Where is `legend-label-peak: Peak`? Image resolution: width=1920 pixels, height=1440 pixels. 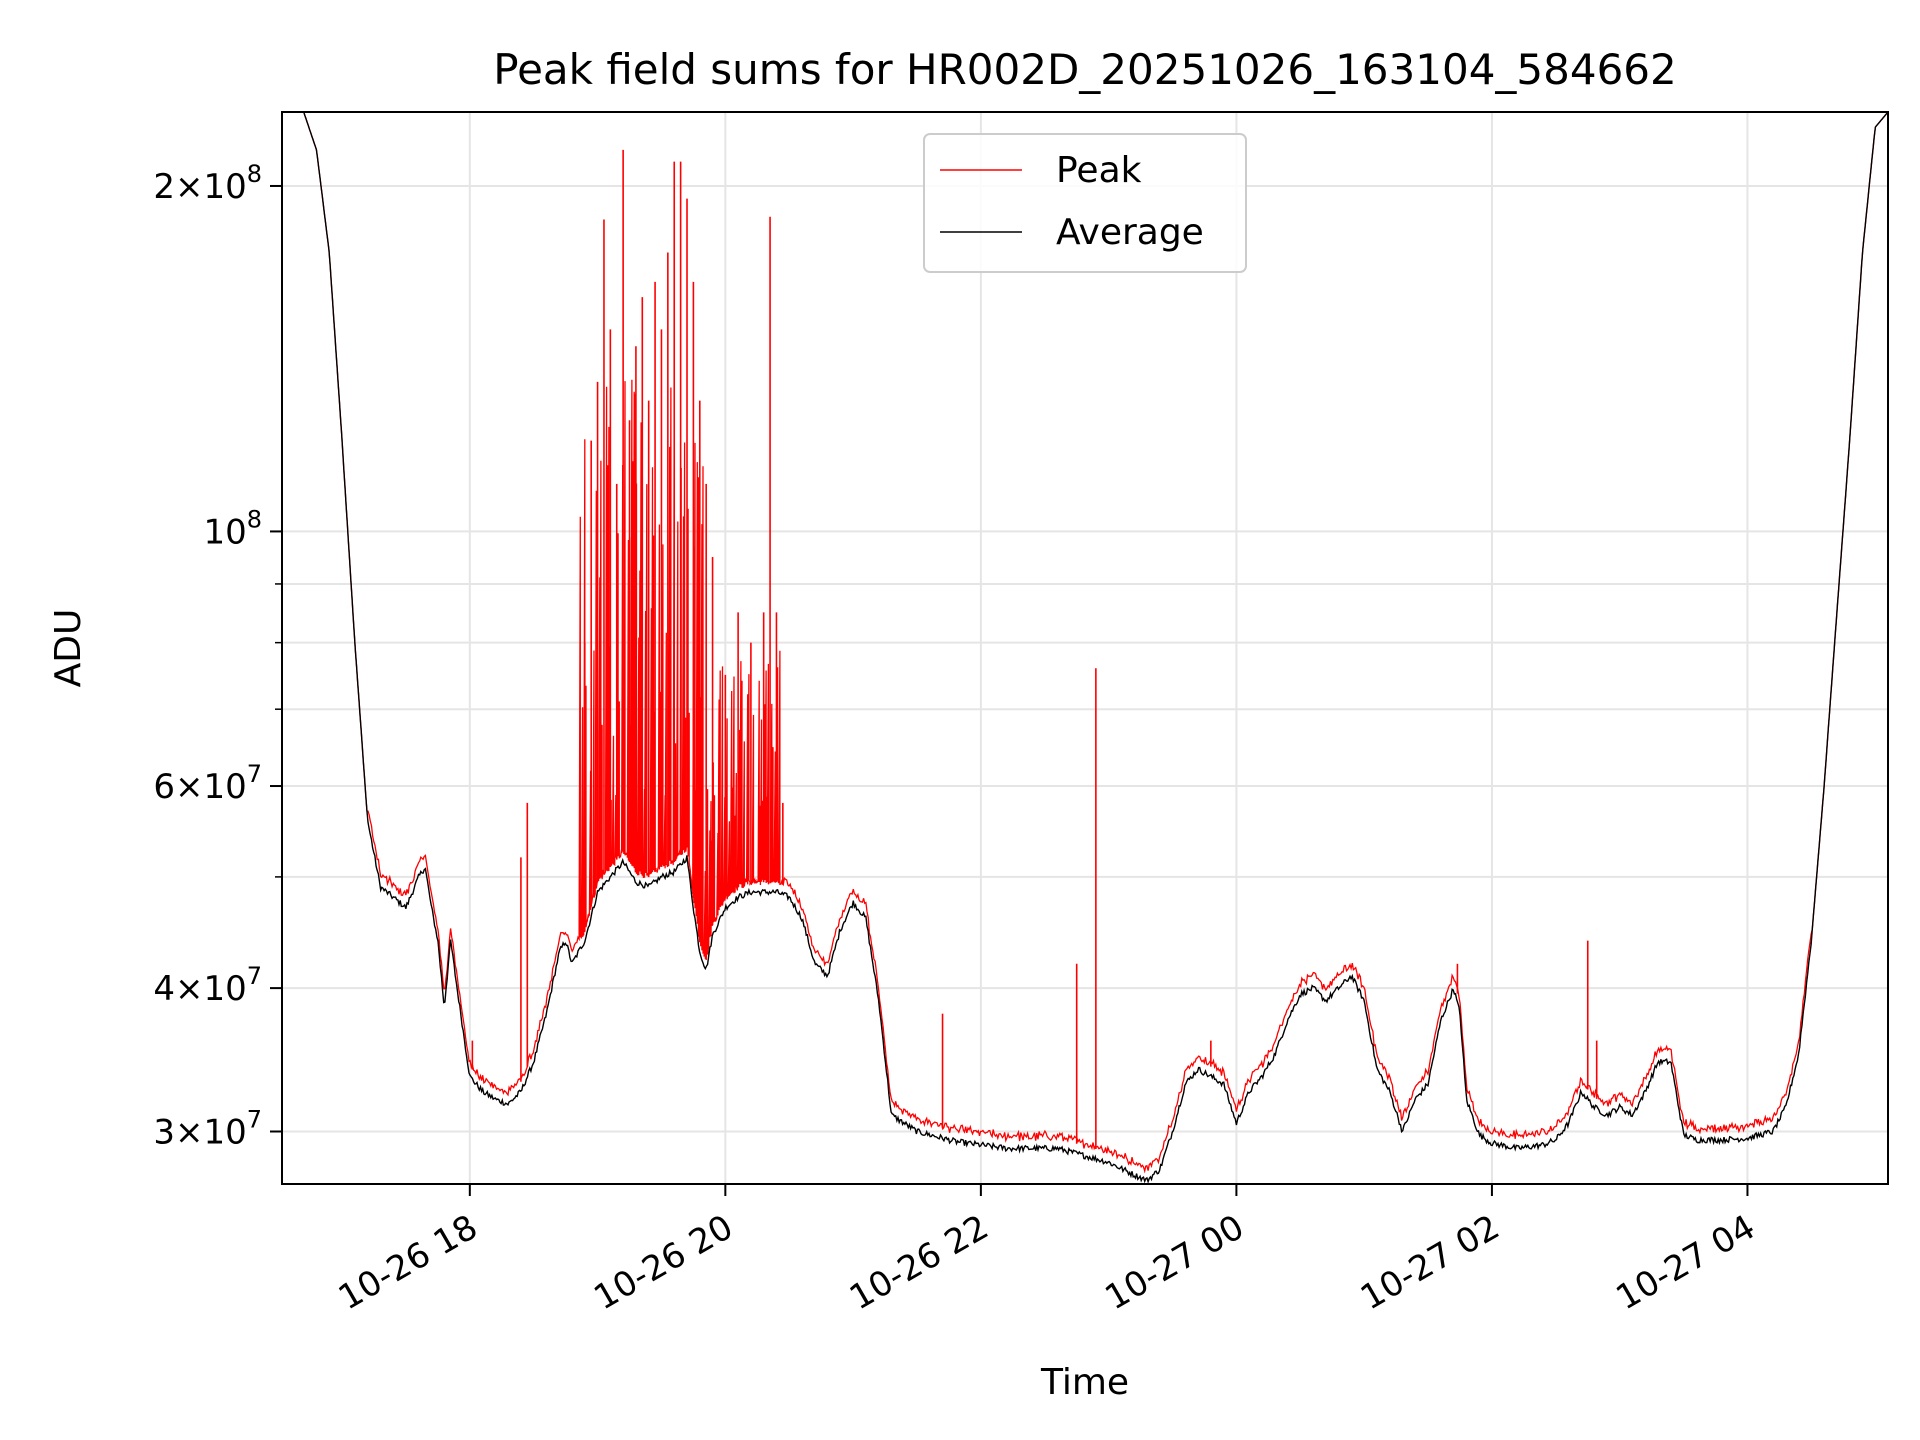
legend-label-peak: Peak is located at coordinates (1099, 170).